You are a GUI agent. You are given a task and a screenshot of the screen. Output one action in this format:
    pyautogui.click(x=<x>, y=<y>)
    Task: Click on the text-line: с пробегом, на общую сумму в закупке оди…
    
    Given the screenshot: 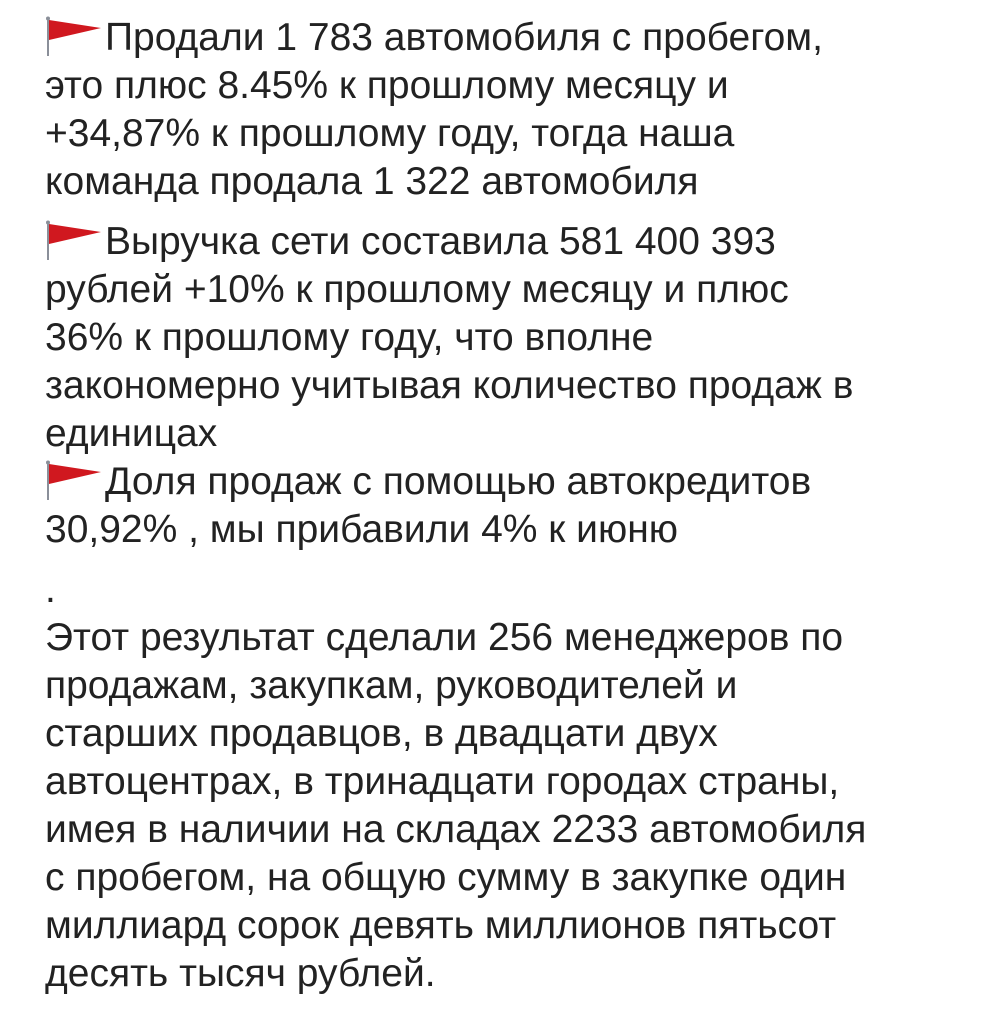 What is the action you would take?
    pyautogui.click(x=446, y=877)
    